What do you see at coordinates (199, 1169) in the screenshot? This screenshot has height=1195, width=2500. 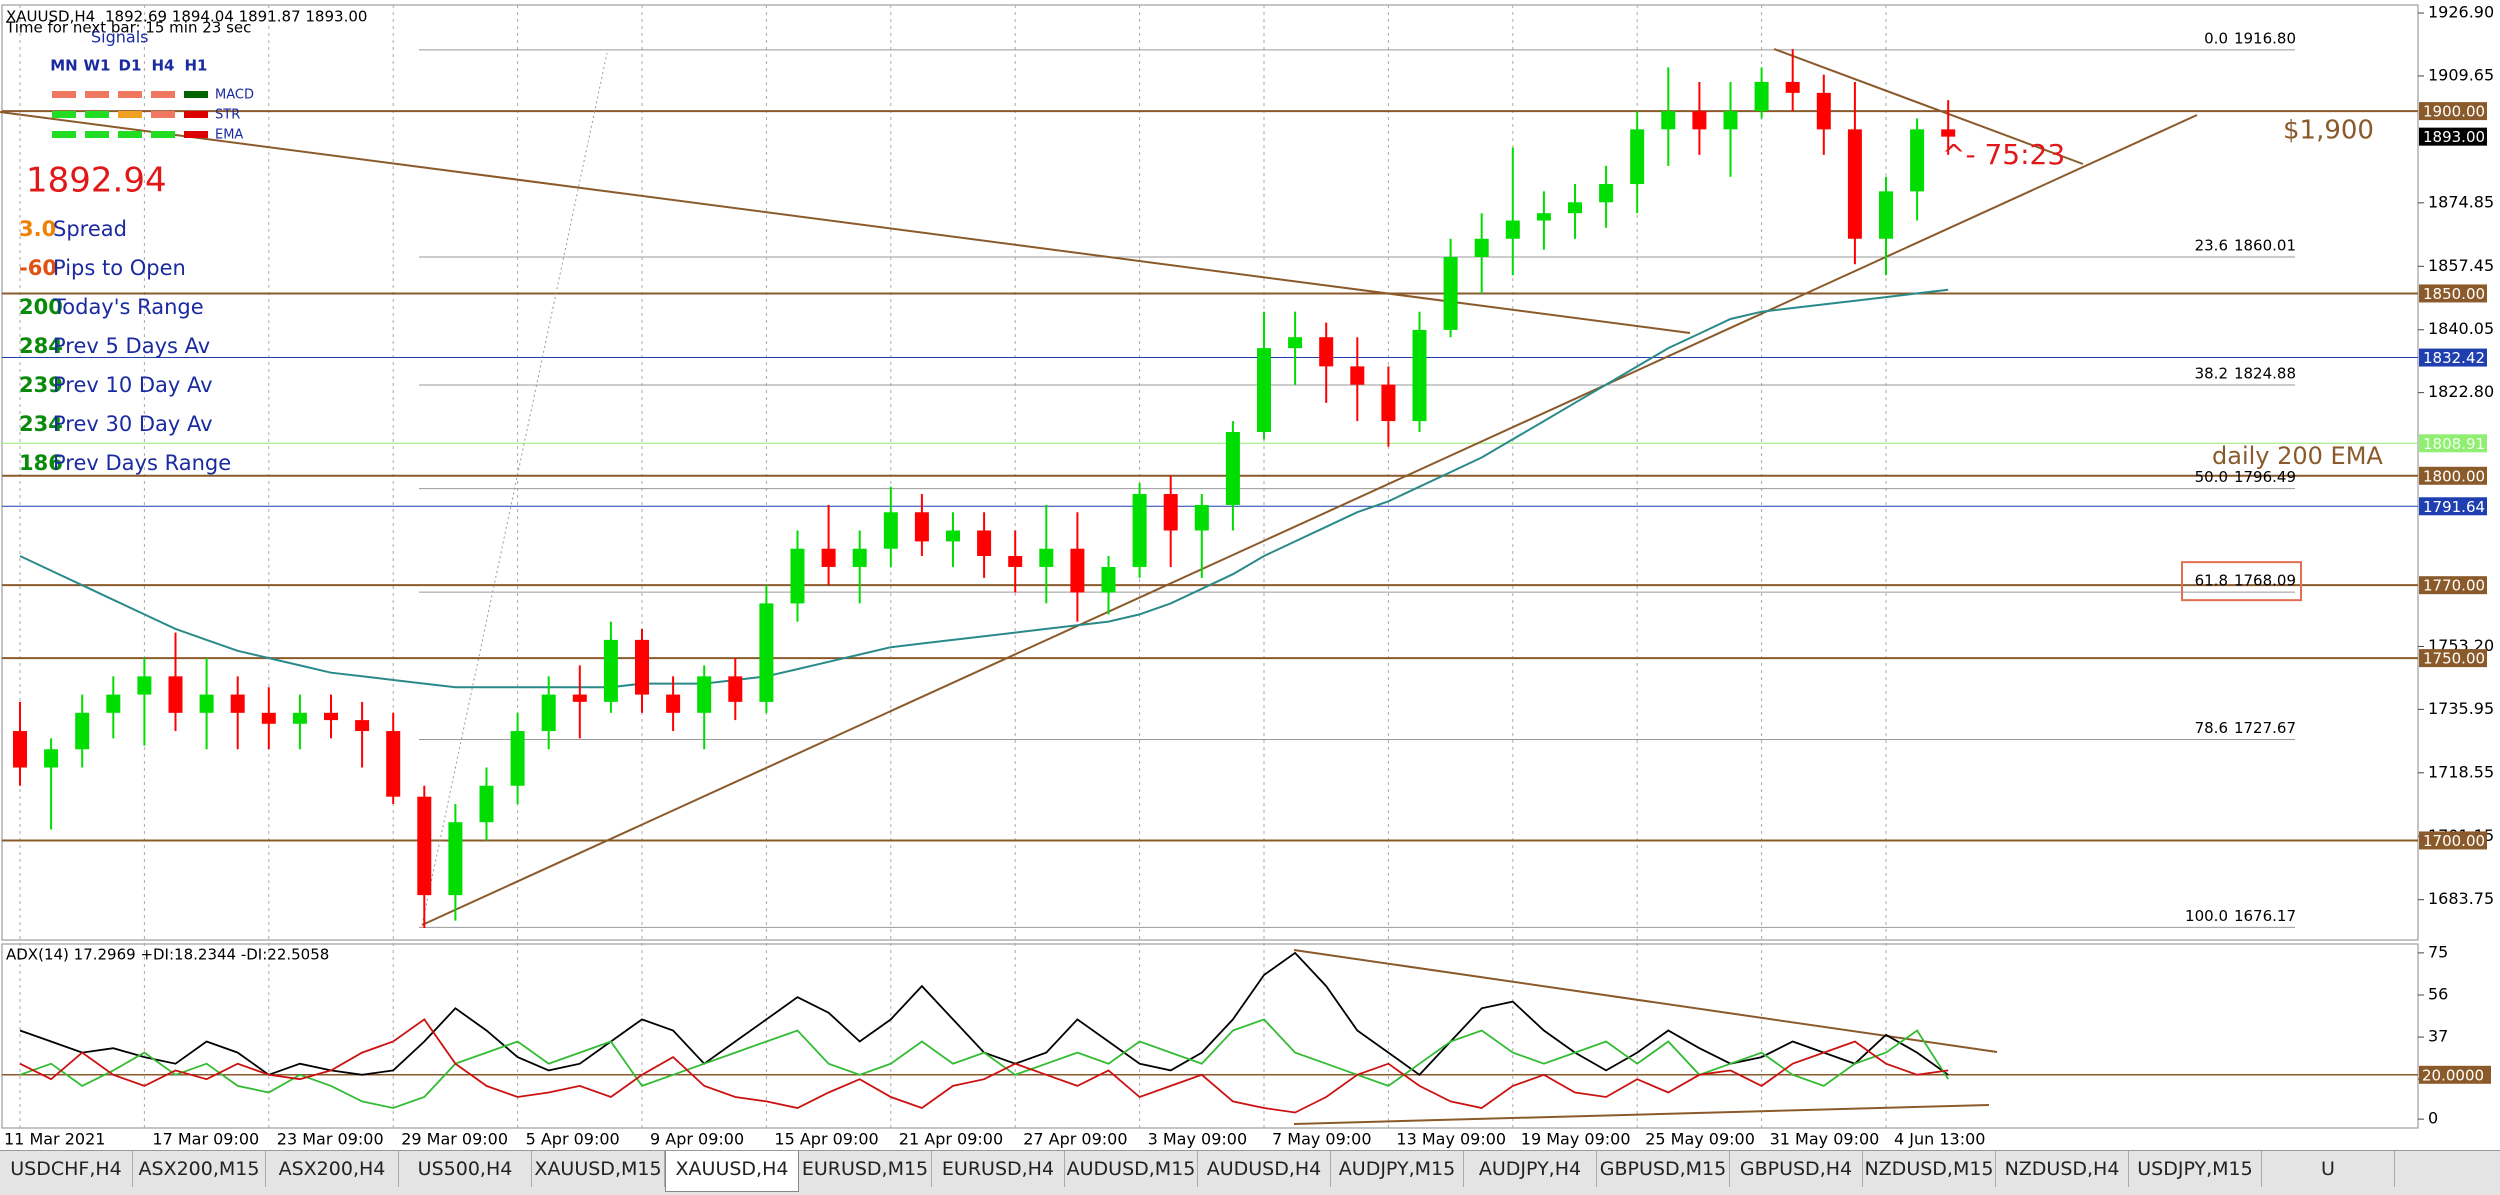 I see `chart-tab: ASX200,M15` at bounding box center [199, 1169].